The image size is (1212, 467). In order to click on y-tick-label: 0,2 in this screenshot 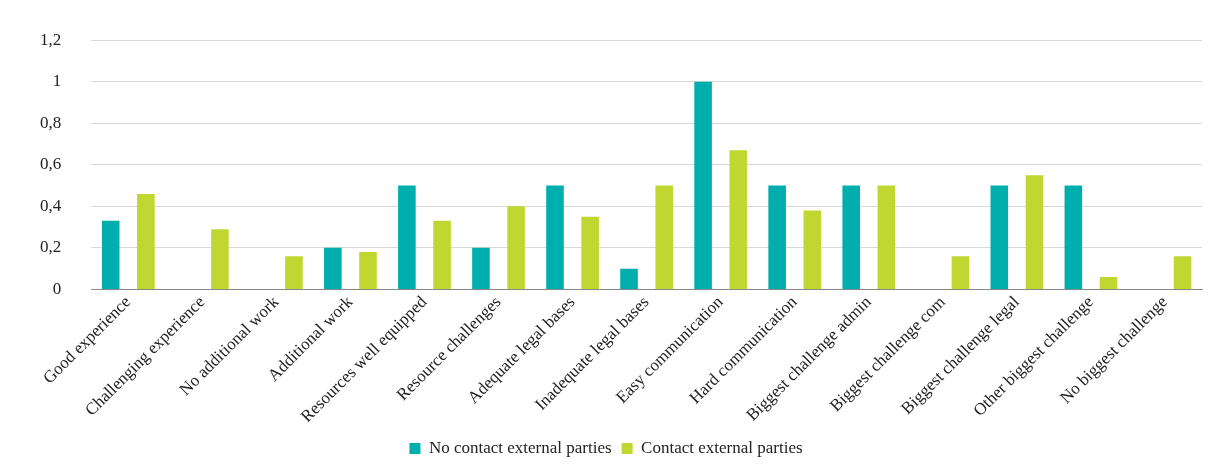, I will do `click(51, 247)`.